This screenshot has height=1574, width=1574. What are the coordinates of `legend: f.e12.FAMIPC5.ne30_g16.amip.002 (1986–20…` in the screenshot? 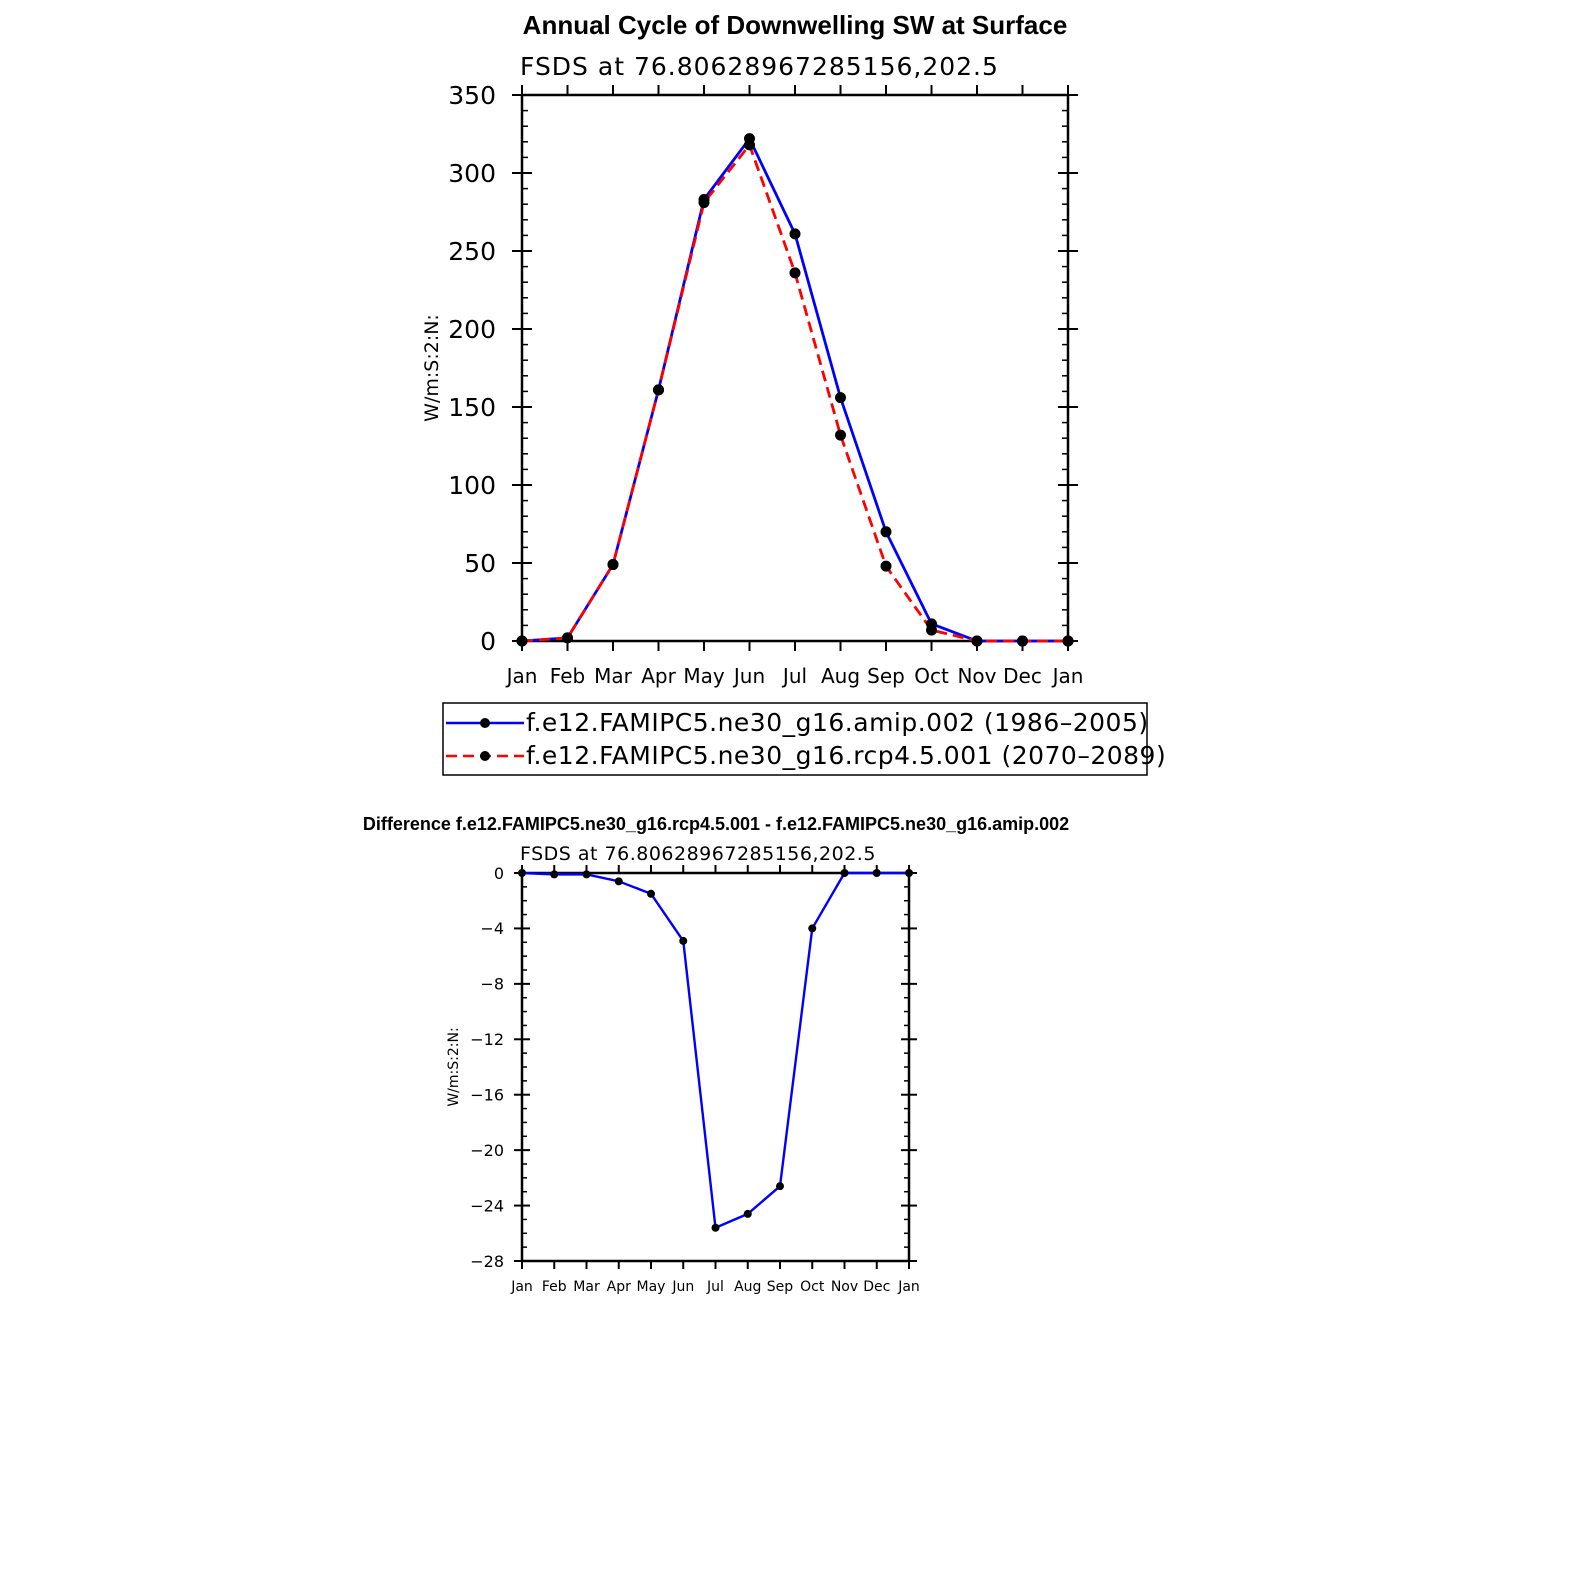 It's located at (804, 739).